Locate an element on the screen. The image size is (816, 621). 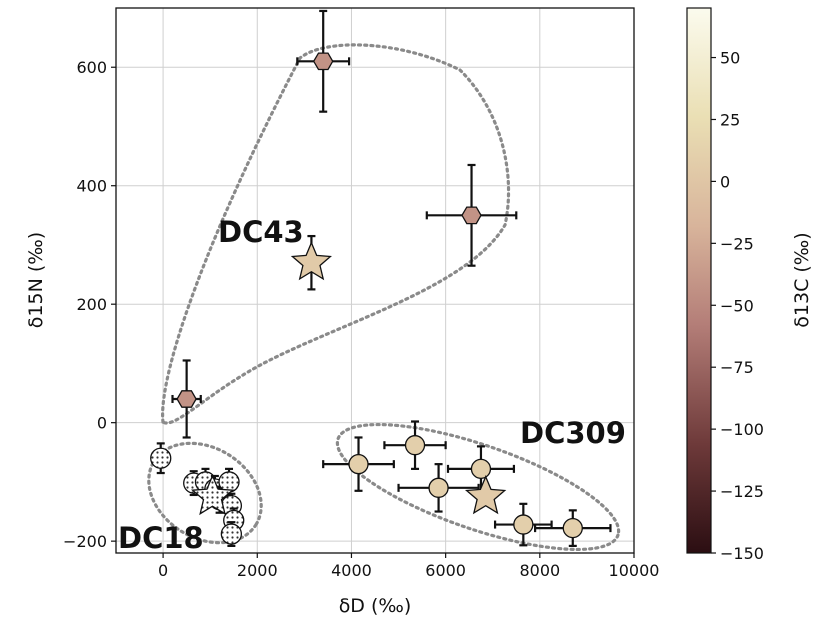
hull-dc18 is located at coordinates (205, 493).